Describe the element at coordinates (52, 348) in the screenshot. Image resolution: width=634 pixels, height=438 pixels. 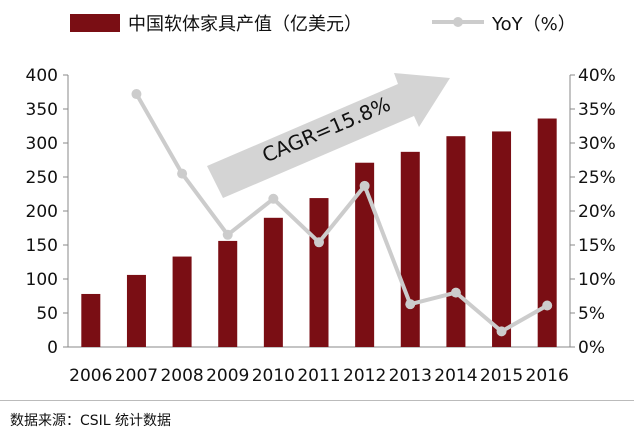
I see `left-tick-label: 0` at that location.